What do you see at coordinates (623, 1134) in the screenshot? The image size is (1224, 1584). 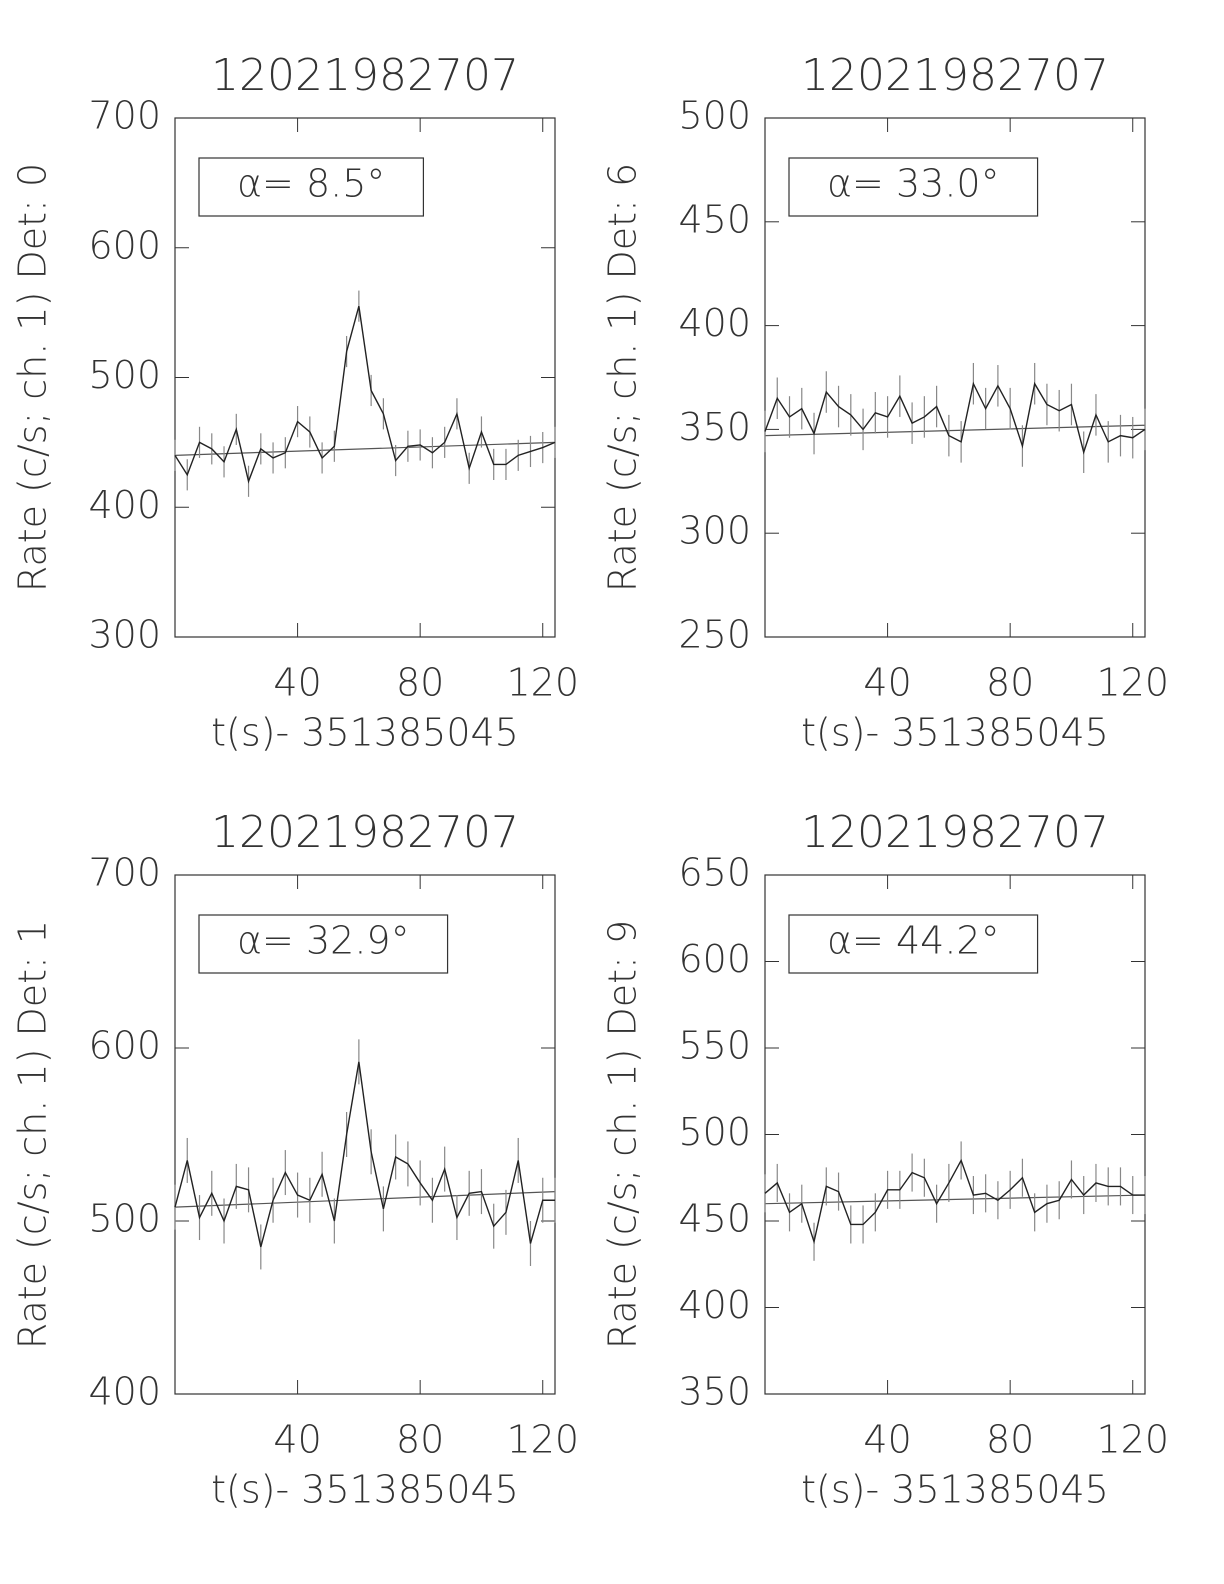 I see `y-axis-label: Rate (c/s; ch. 1) Det: 9` at bounding box center [623, 1134].